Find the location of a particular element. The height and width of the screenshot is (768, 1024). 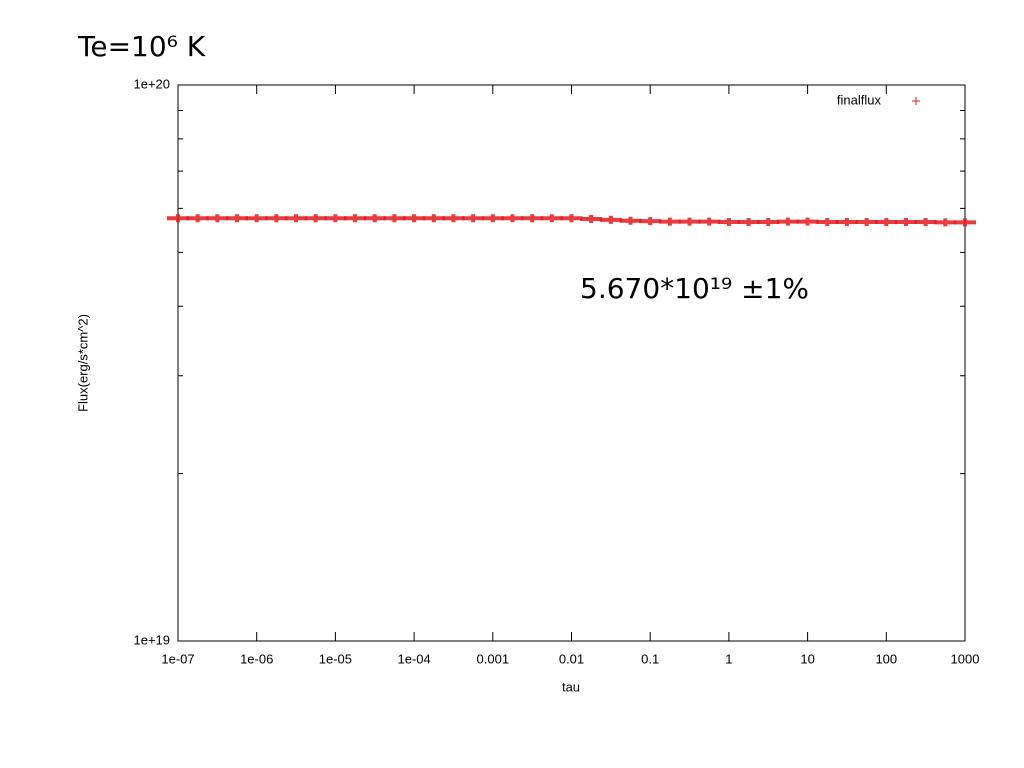

annotation: 5.670*10¹⁹ ±1% is located at coordinates (694, 288).